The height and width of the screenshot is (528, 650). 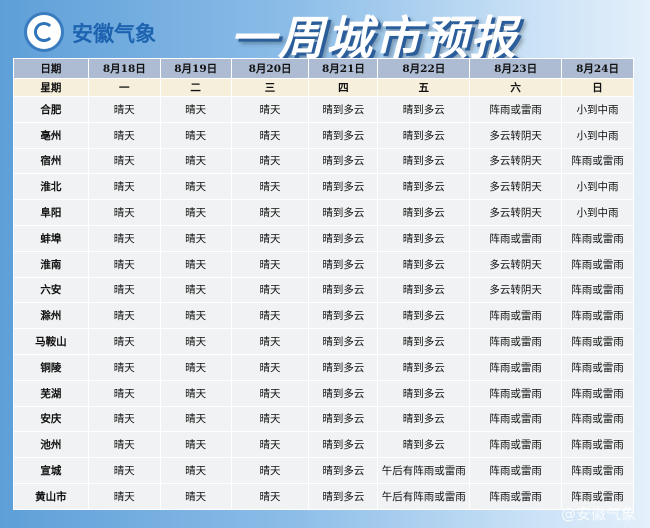 I want to click on cell: 五, so click(x=424, y=87).